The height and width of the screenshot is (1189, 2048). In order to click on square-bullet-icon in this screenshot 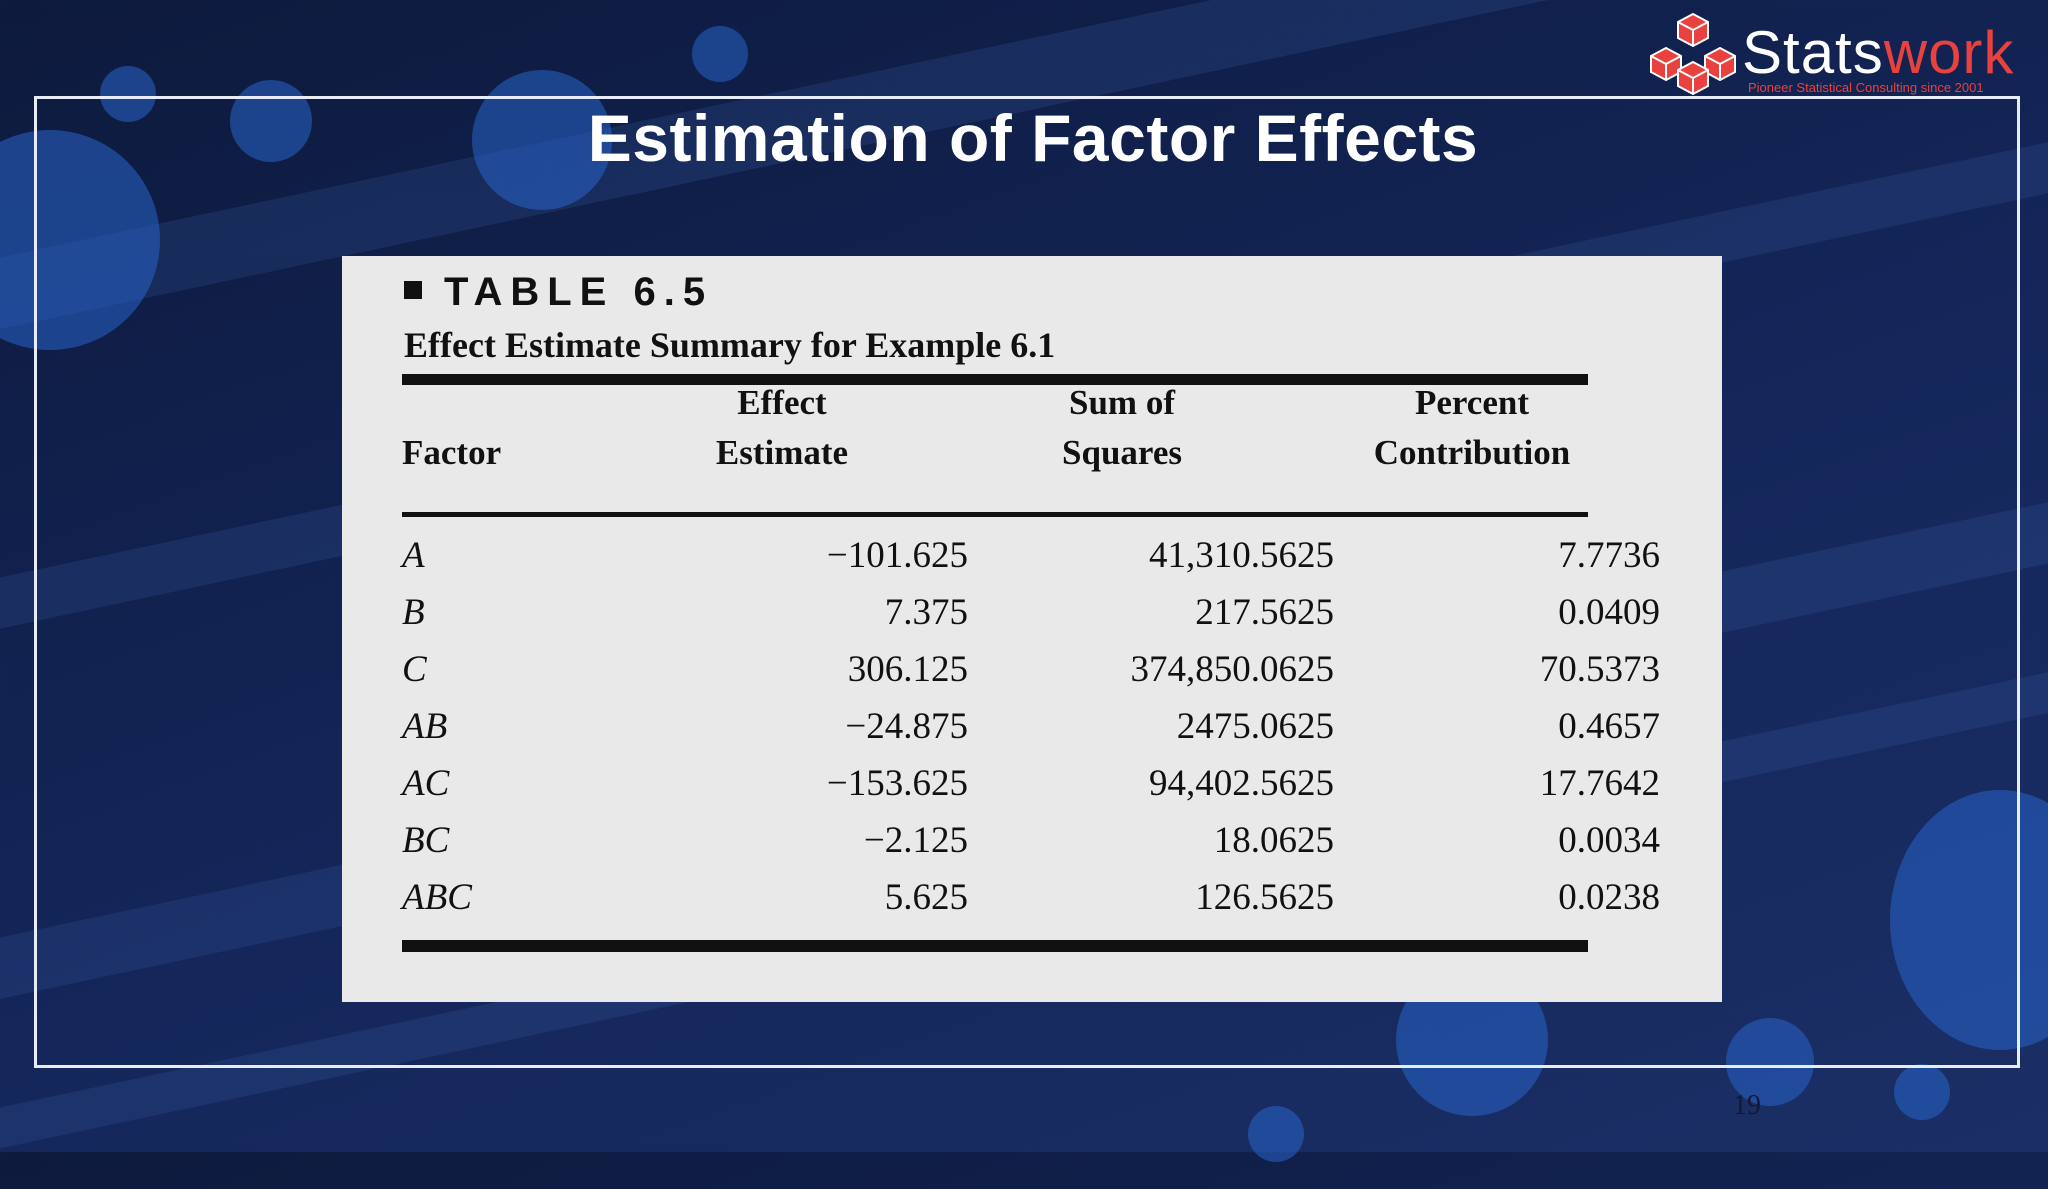, I will do `click(413, 290)`.